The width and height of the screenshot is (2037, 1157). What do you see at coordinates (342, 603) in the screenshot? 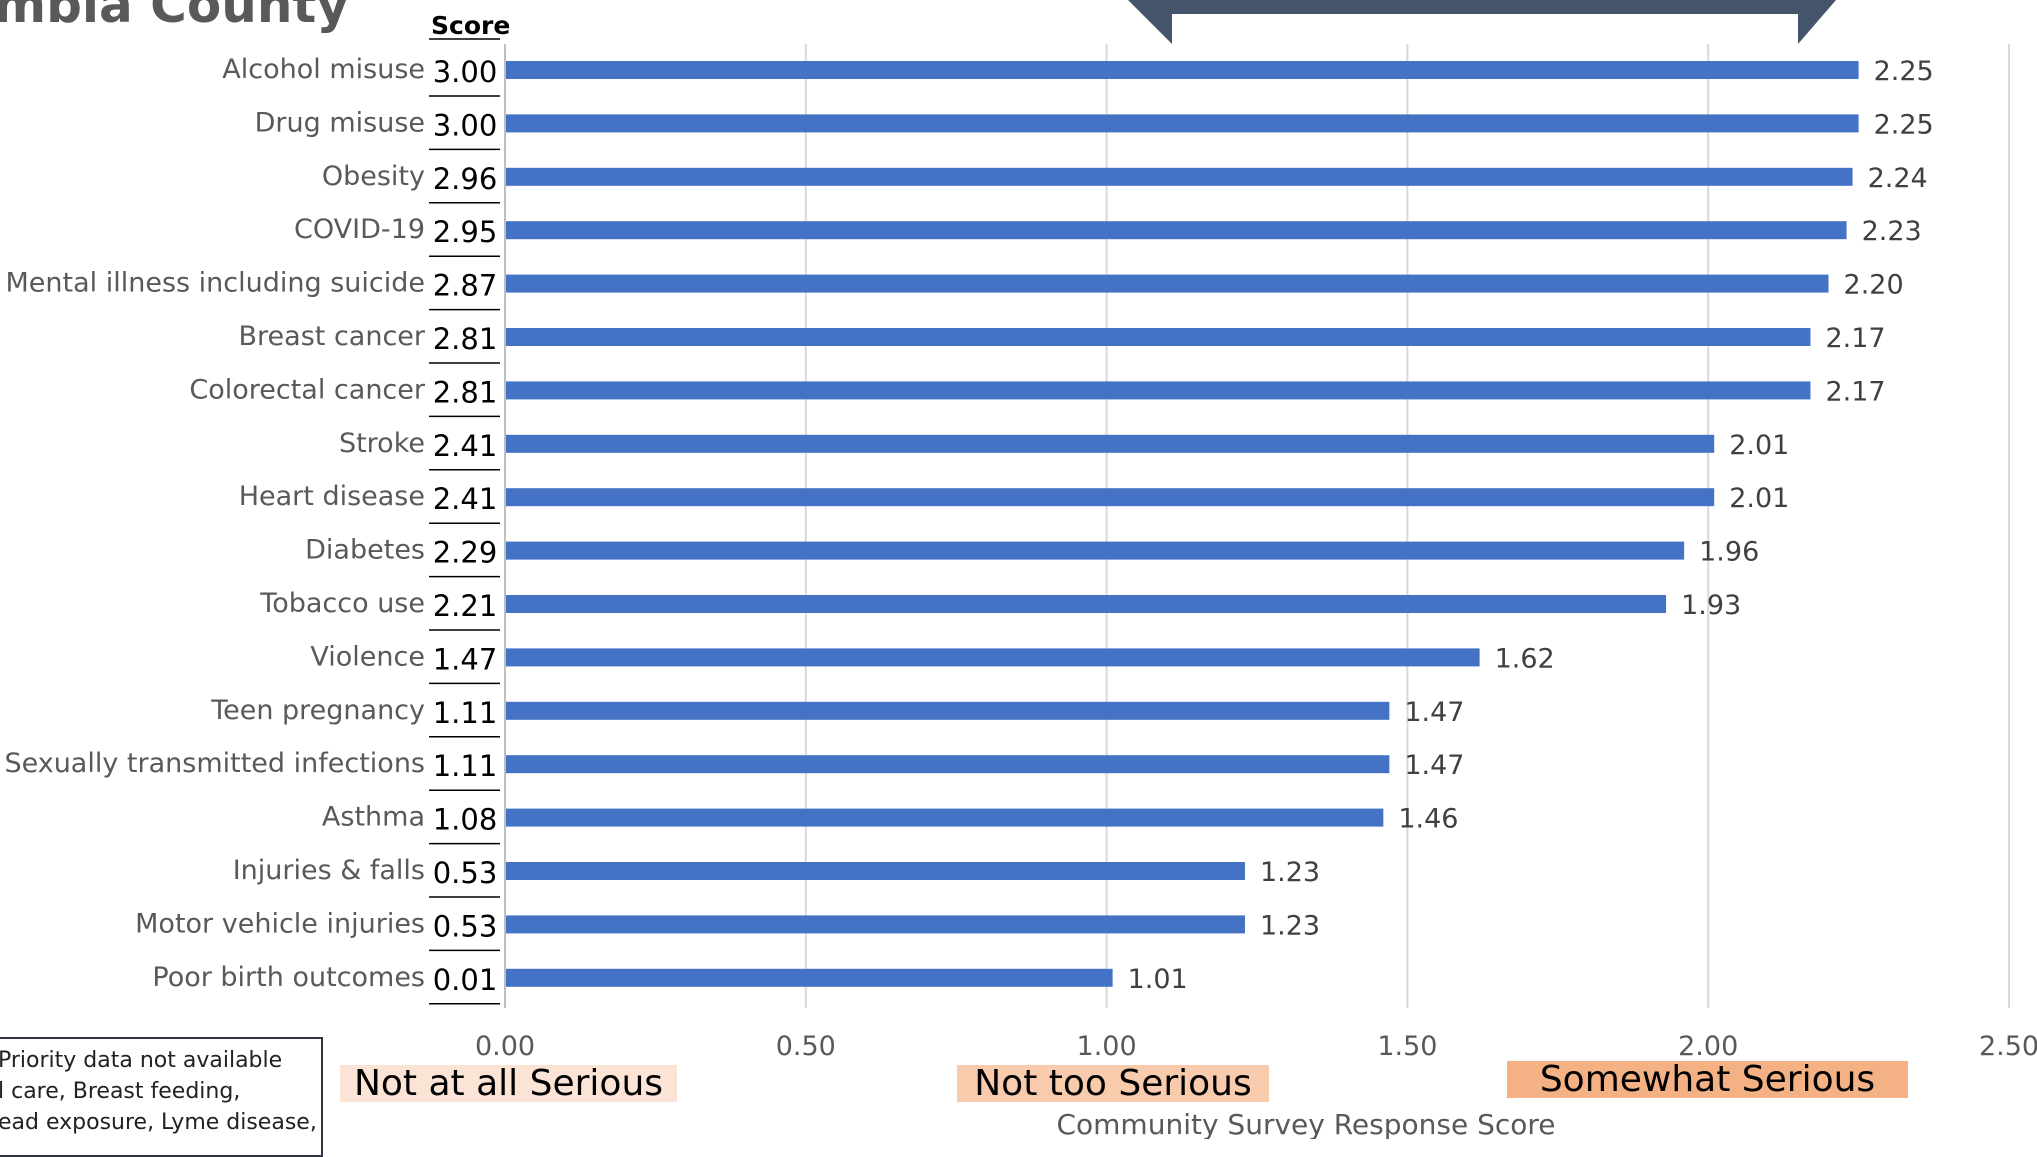
I see `category-label: Tobacco use` at bounding box center [342, 603].